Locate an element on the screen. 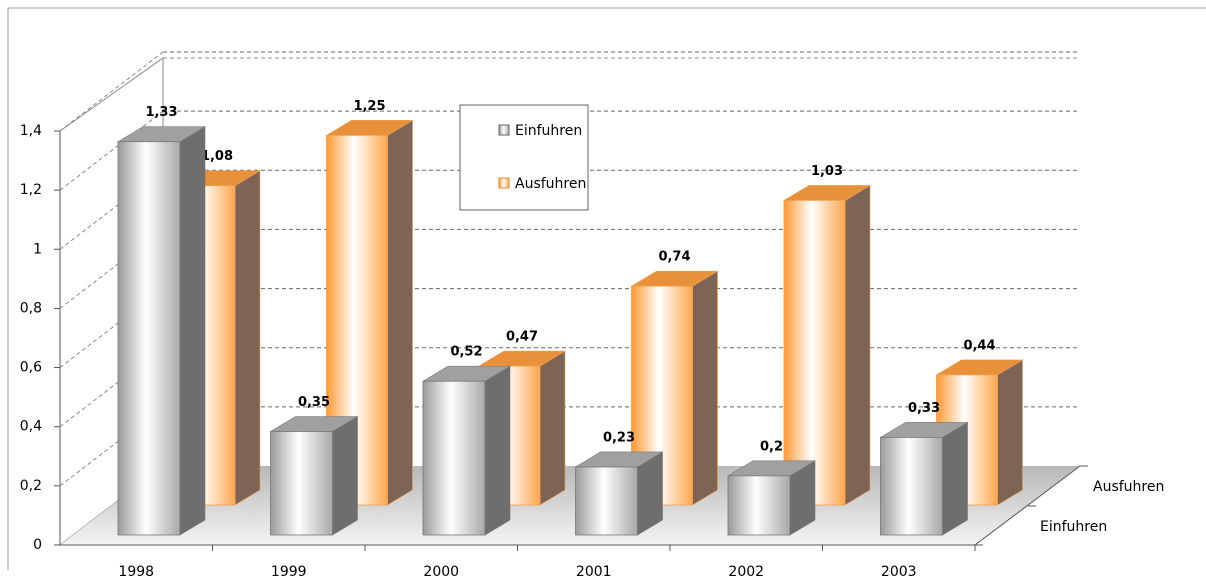  value-label: 0,23 is located at coordinates (619, 437).